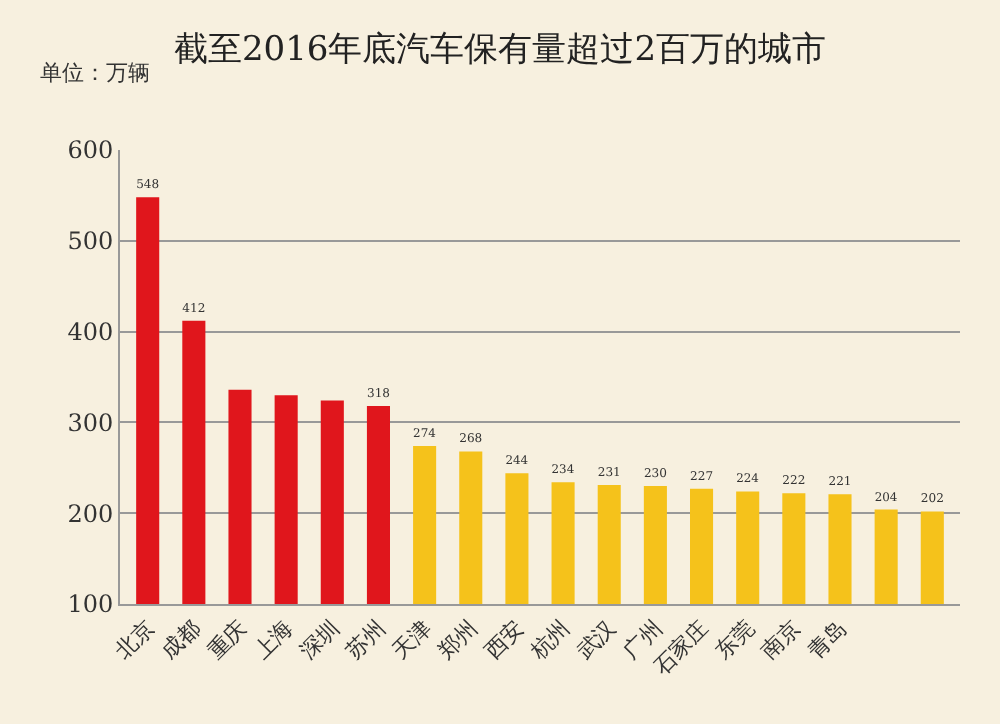  Describe the element at coordinates (458, 640) in the screenshot. I see `x-tick-label: 郑州` at that location.